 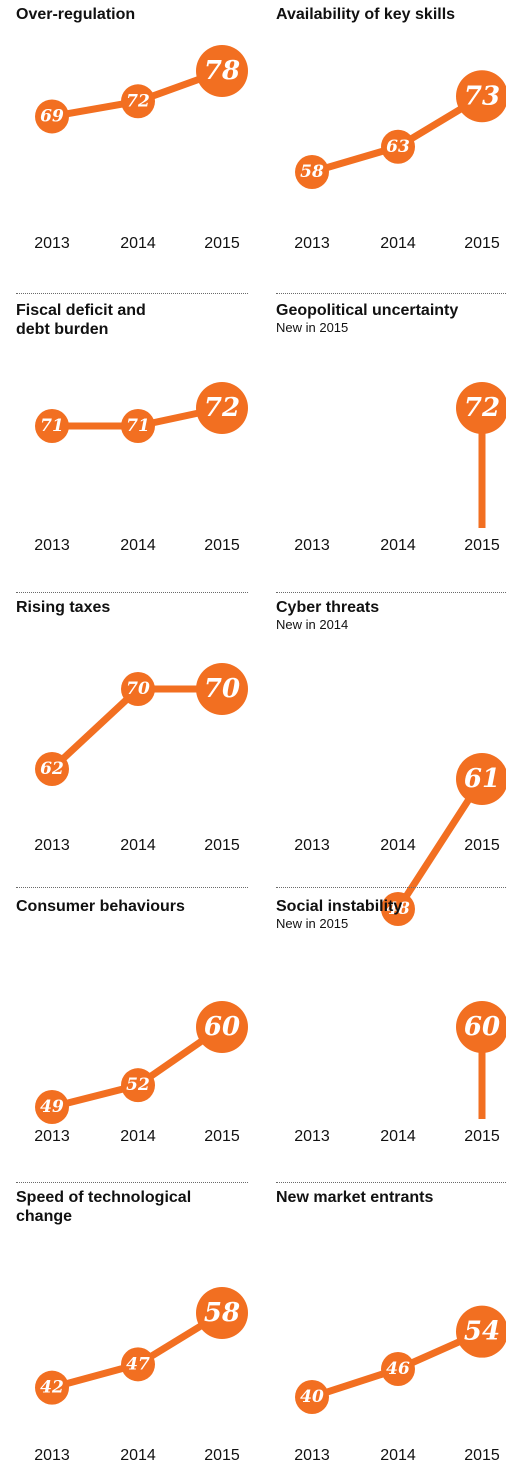 I want to click on chart-title: Over-regulation, so click(x=76, y=14).